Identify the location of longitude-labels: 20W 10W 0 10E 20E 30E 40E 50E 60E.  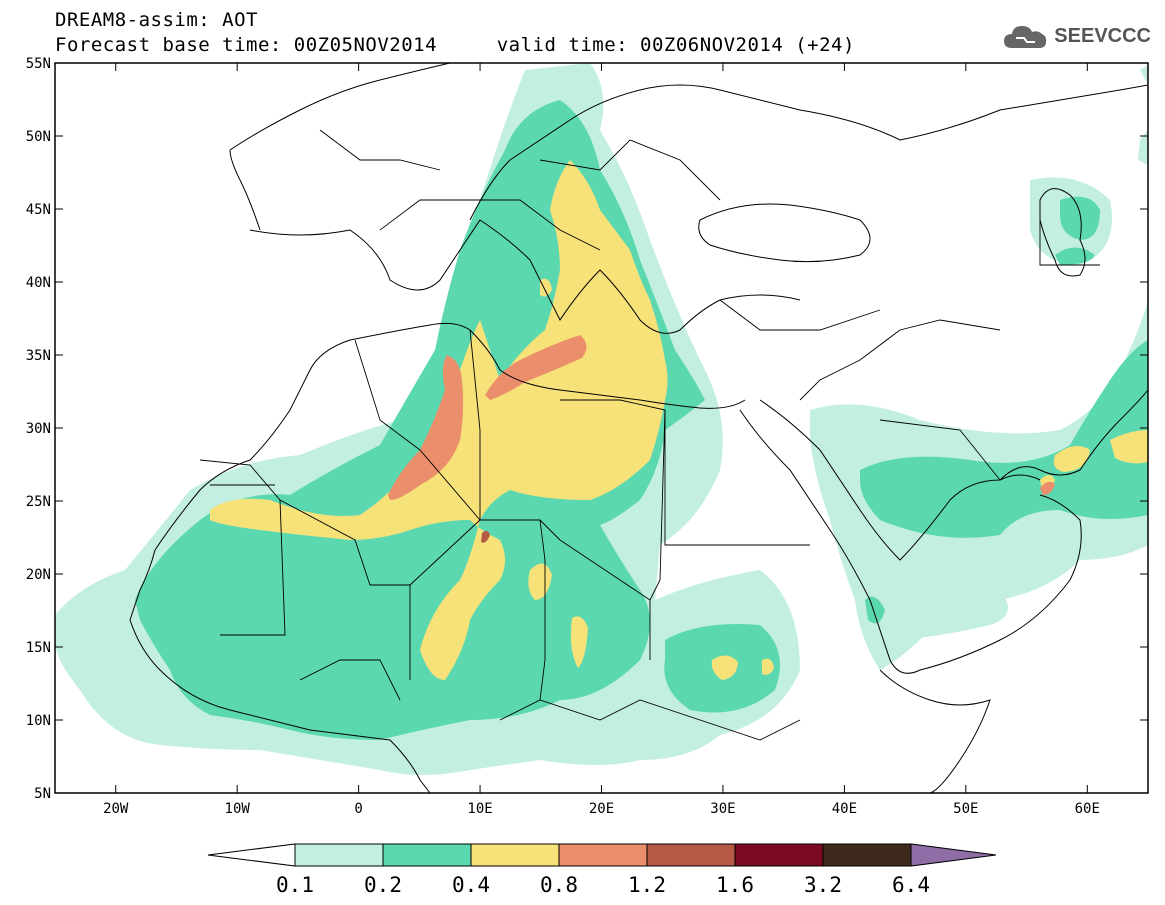
(601, 809).